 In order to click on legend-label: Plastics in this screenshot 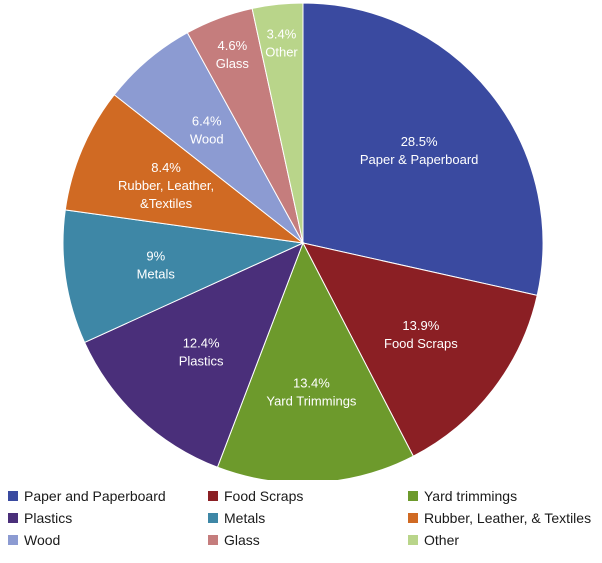, I will do `click(48, 517)`.